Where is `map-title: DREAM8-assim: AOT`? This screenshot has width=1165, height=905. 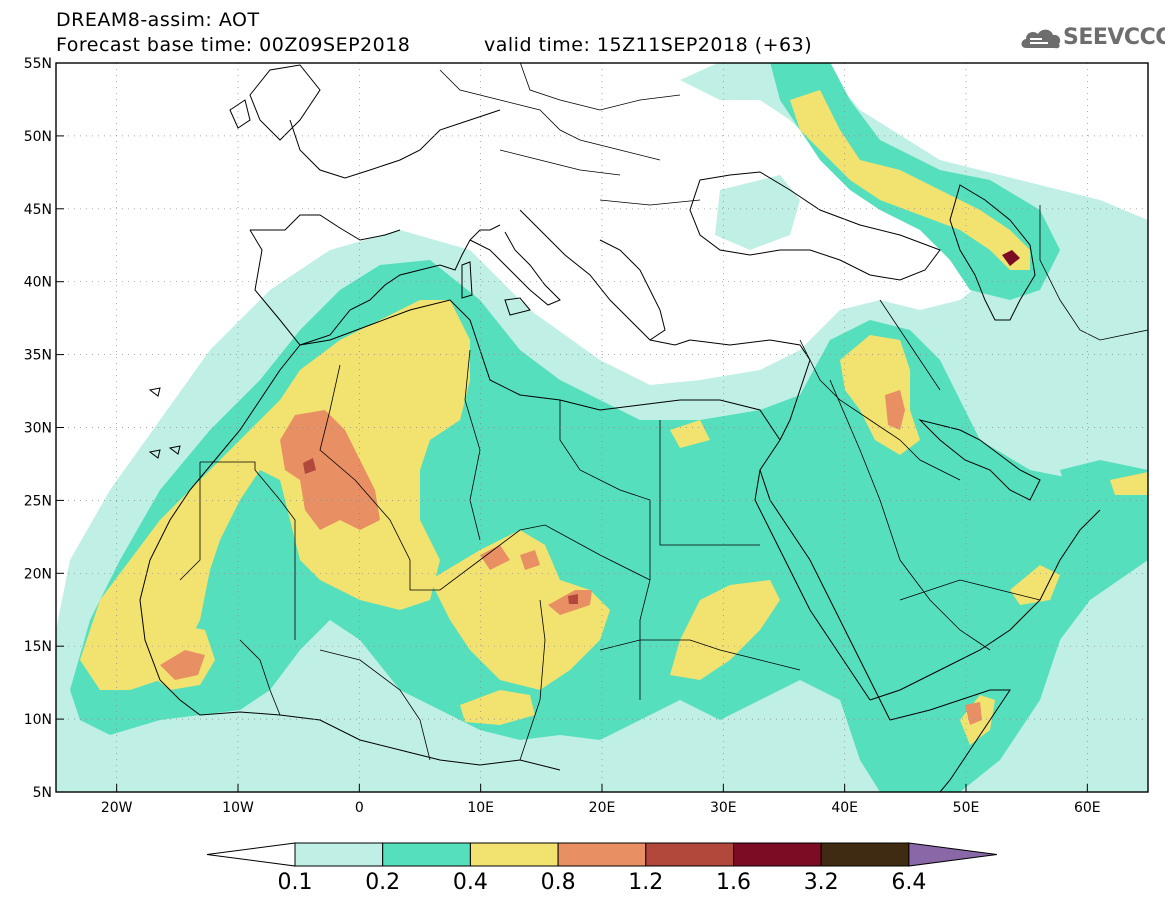
map-title: DREAM8-assim: AOT is located at coordinates (158, 20).